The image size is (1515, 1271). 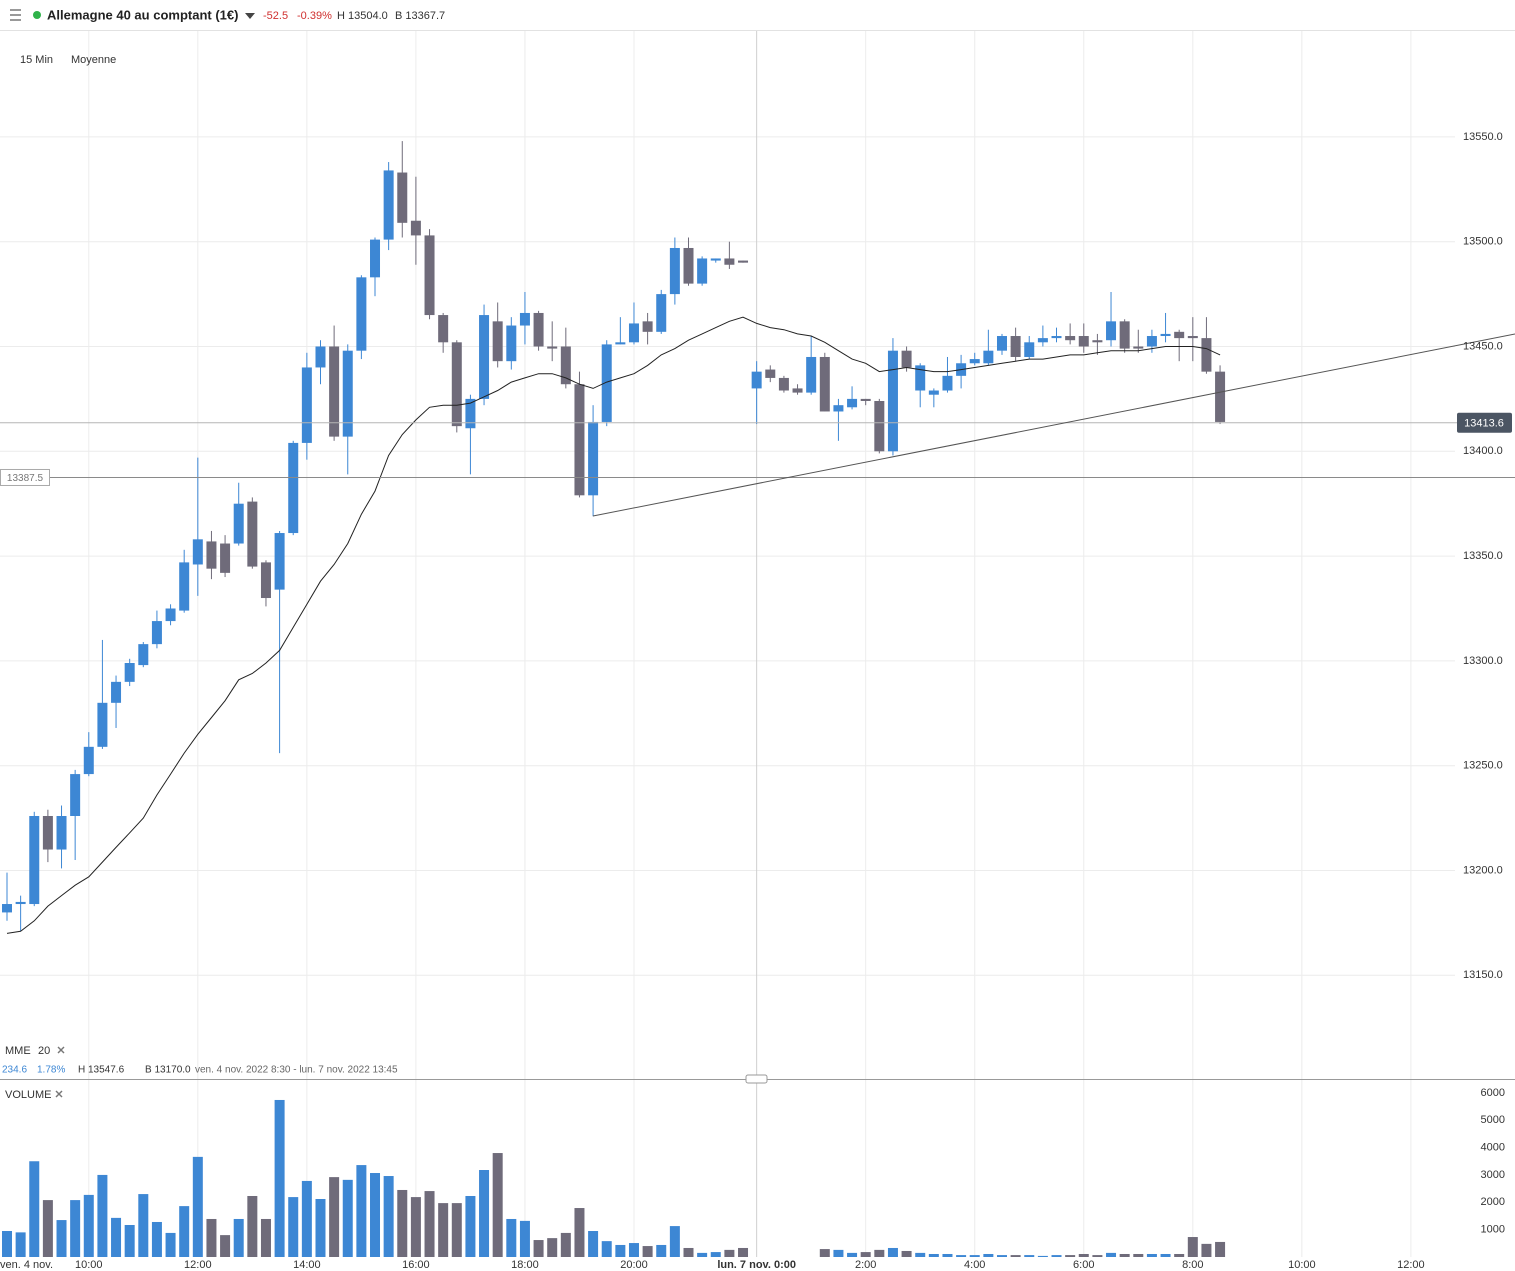 What do you see at coordinates (1483, 556) in the screenshot?
I see `y-tick-label: 13350.0` at bounding box center [1483, 556].